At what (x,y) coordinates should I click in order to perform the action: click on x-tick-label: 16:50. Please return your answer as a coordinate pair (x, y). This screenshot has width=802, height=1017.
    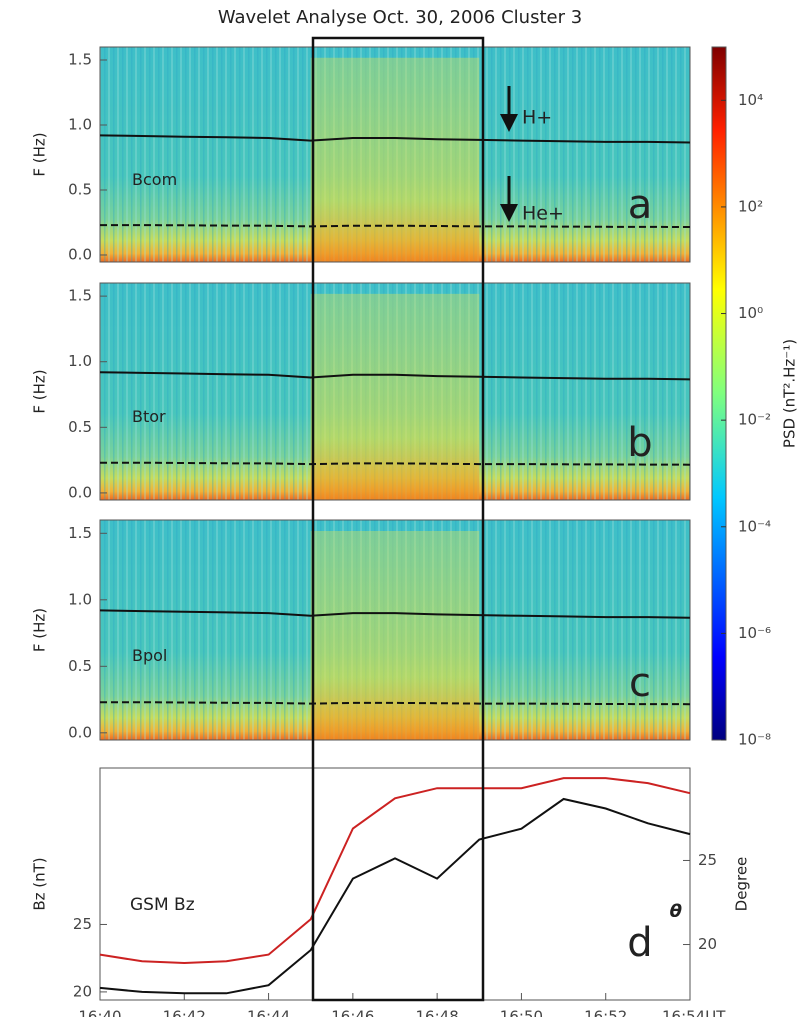
    Looking at the image, I should click on (521, 1012).